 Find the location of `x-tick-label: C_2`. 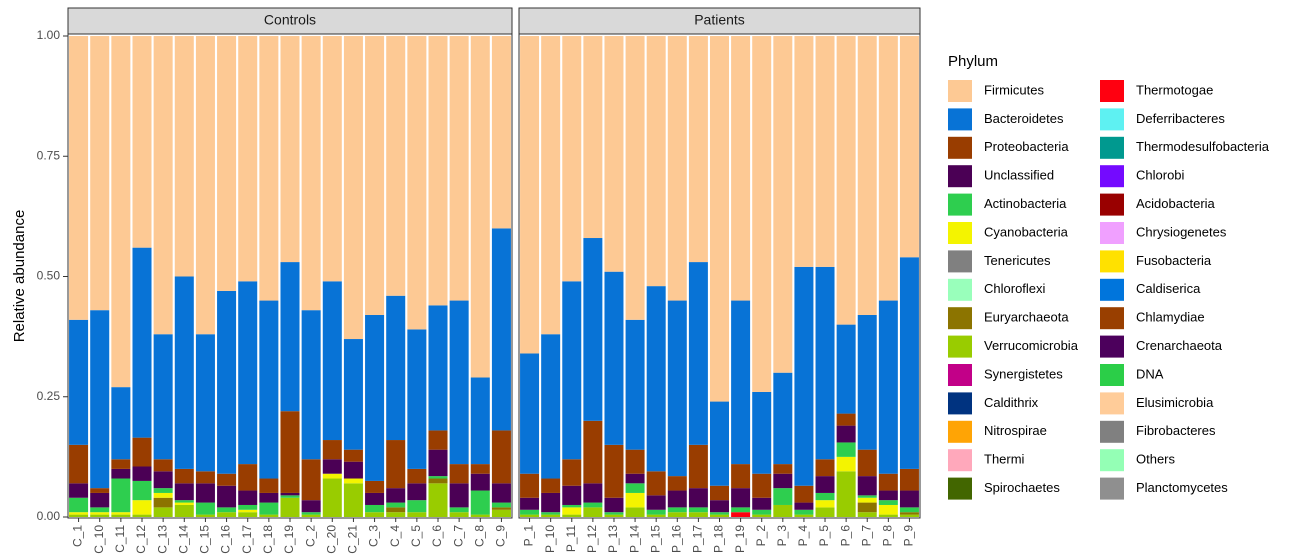

x-tick-label: C_2 is located at coordinates (310, 536).